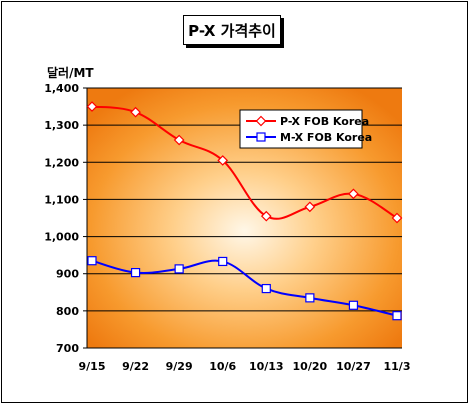  Describe the element at coordinates (310, 366) in the screenshot. I see `x-tick-label: 10/20` at that location.